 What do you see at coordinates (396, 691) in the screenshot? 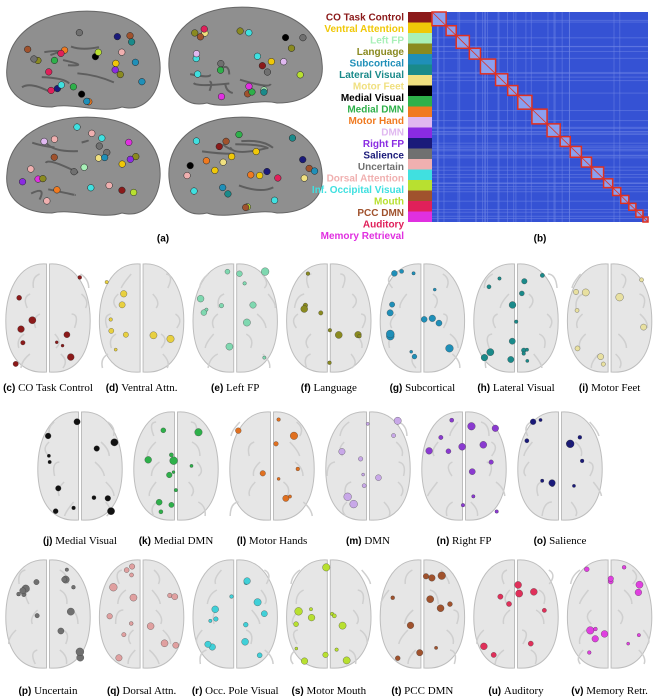
I see `caption-label: (t)` at bounding box center [396, 691].